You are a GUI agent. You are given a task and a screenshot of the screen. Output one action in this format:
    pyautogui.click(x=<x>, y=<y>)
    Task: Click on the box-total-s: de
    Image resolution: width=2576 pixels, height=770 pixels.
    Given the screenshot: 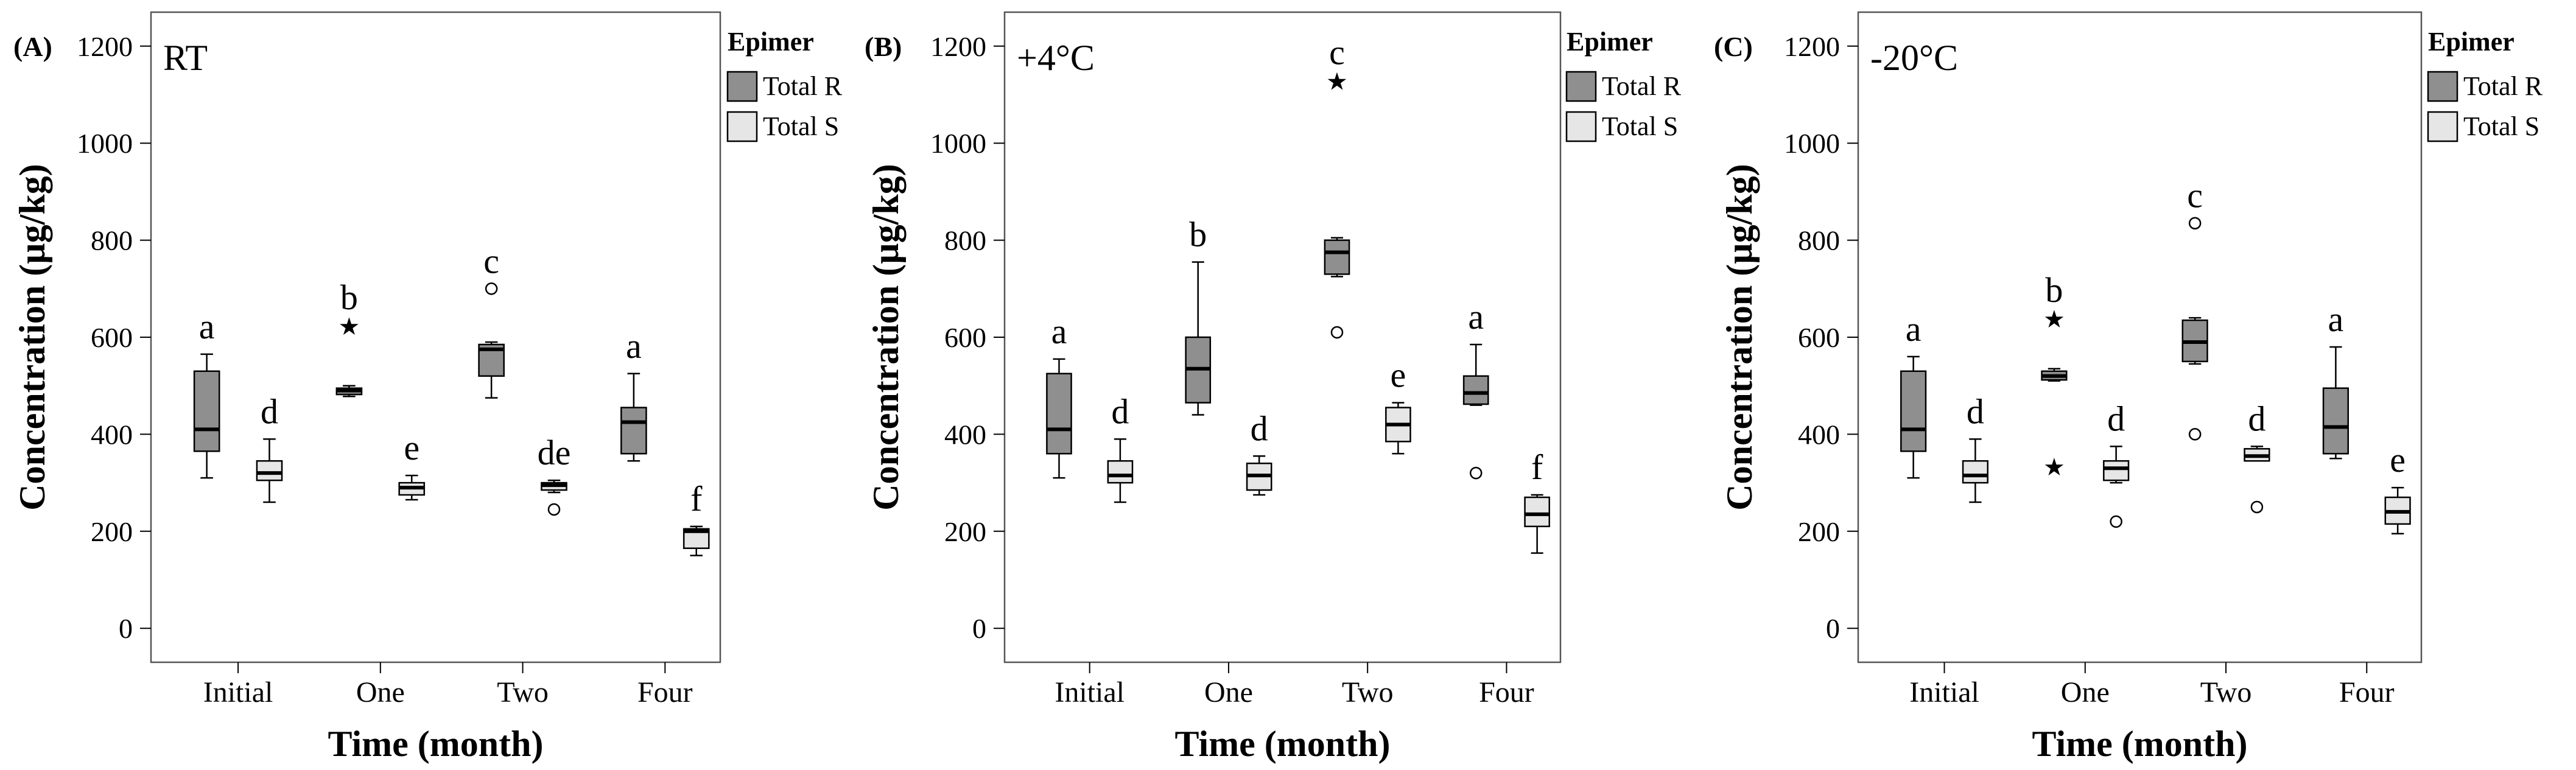 What is the action you would take?
    pyautogui.click(x=554, y=474)
    